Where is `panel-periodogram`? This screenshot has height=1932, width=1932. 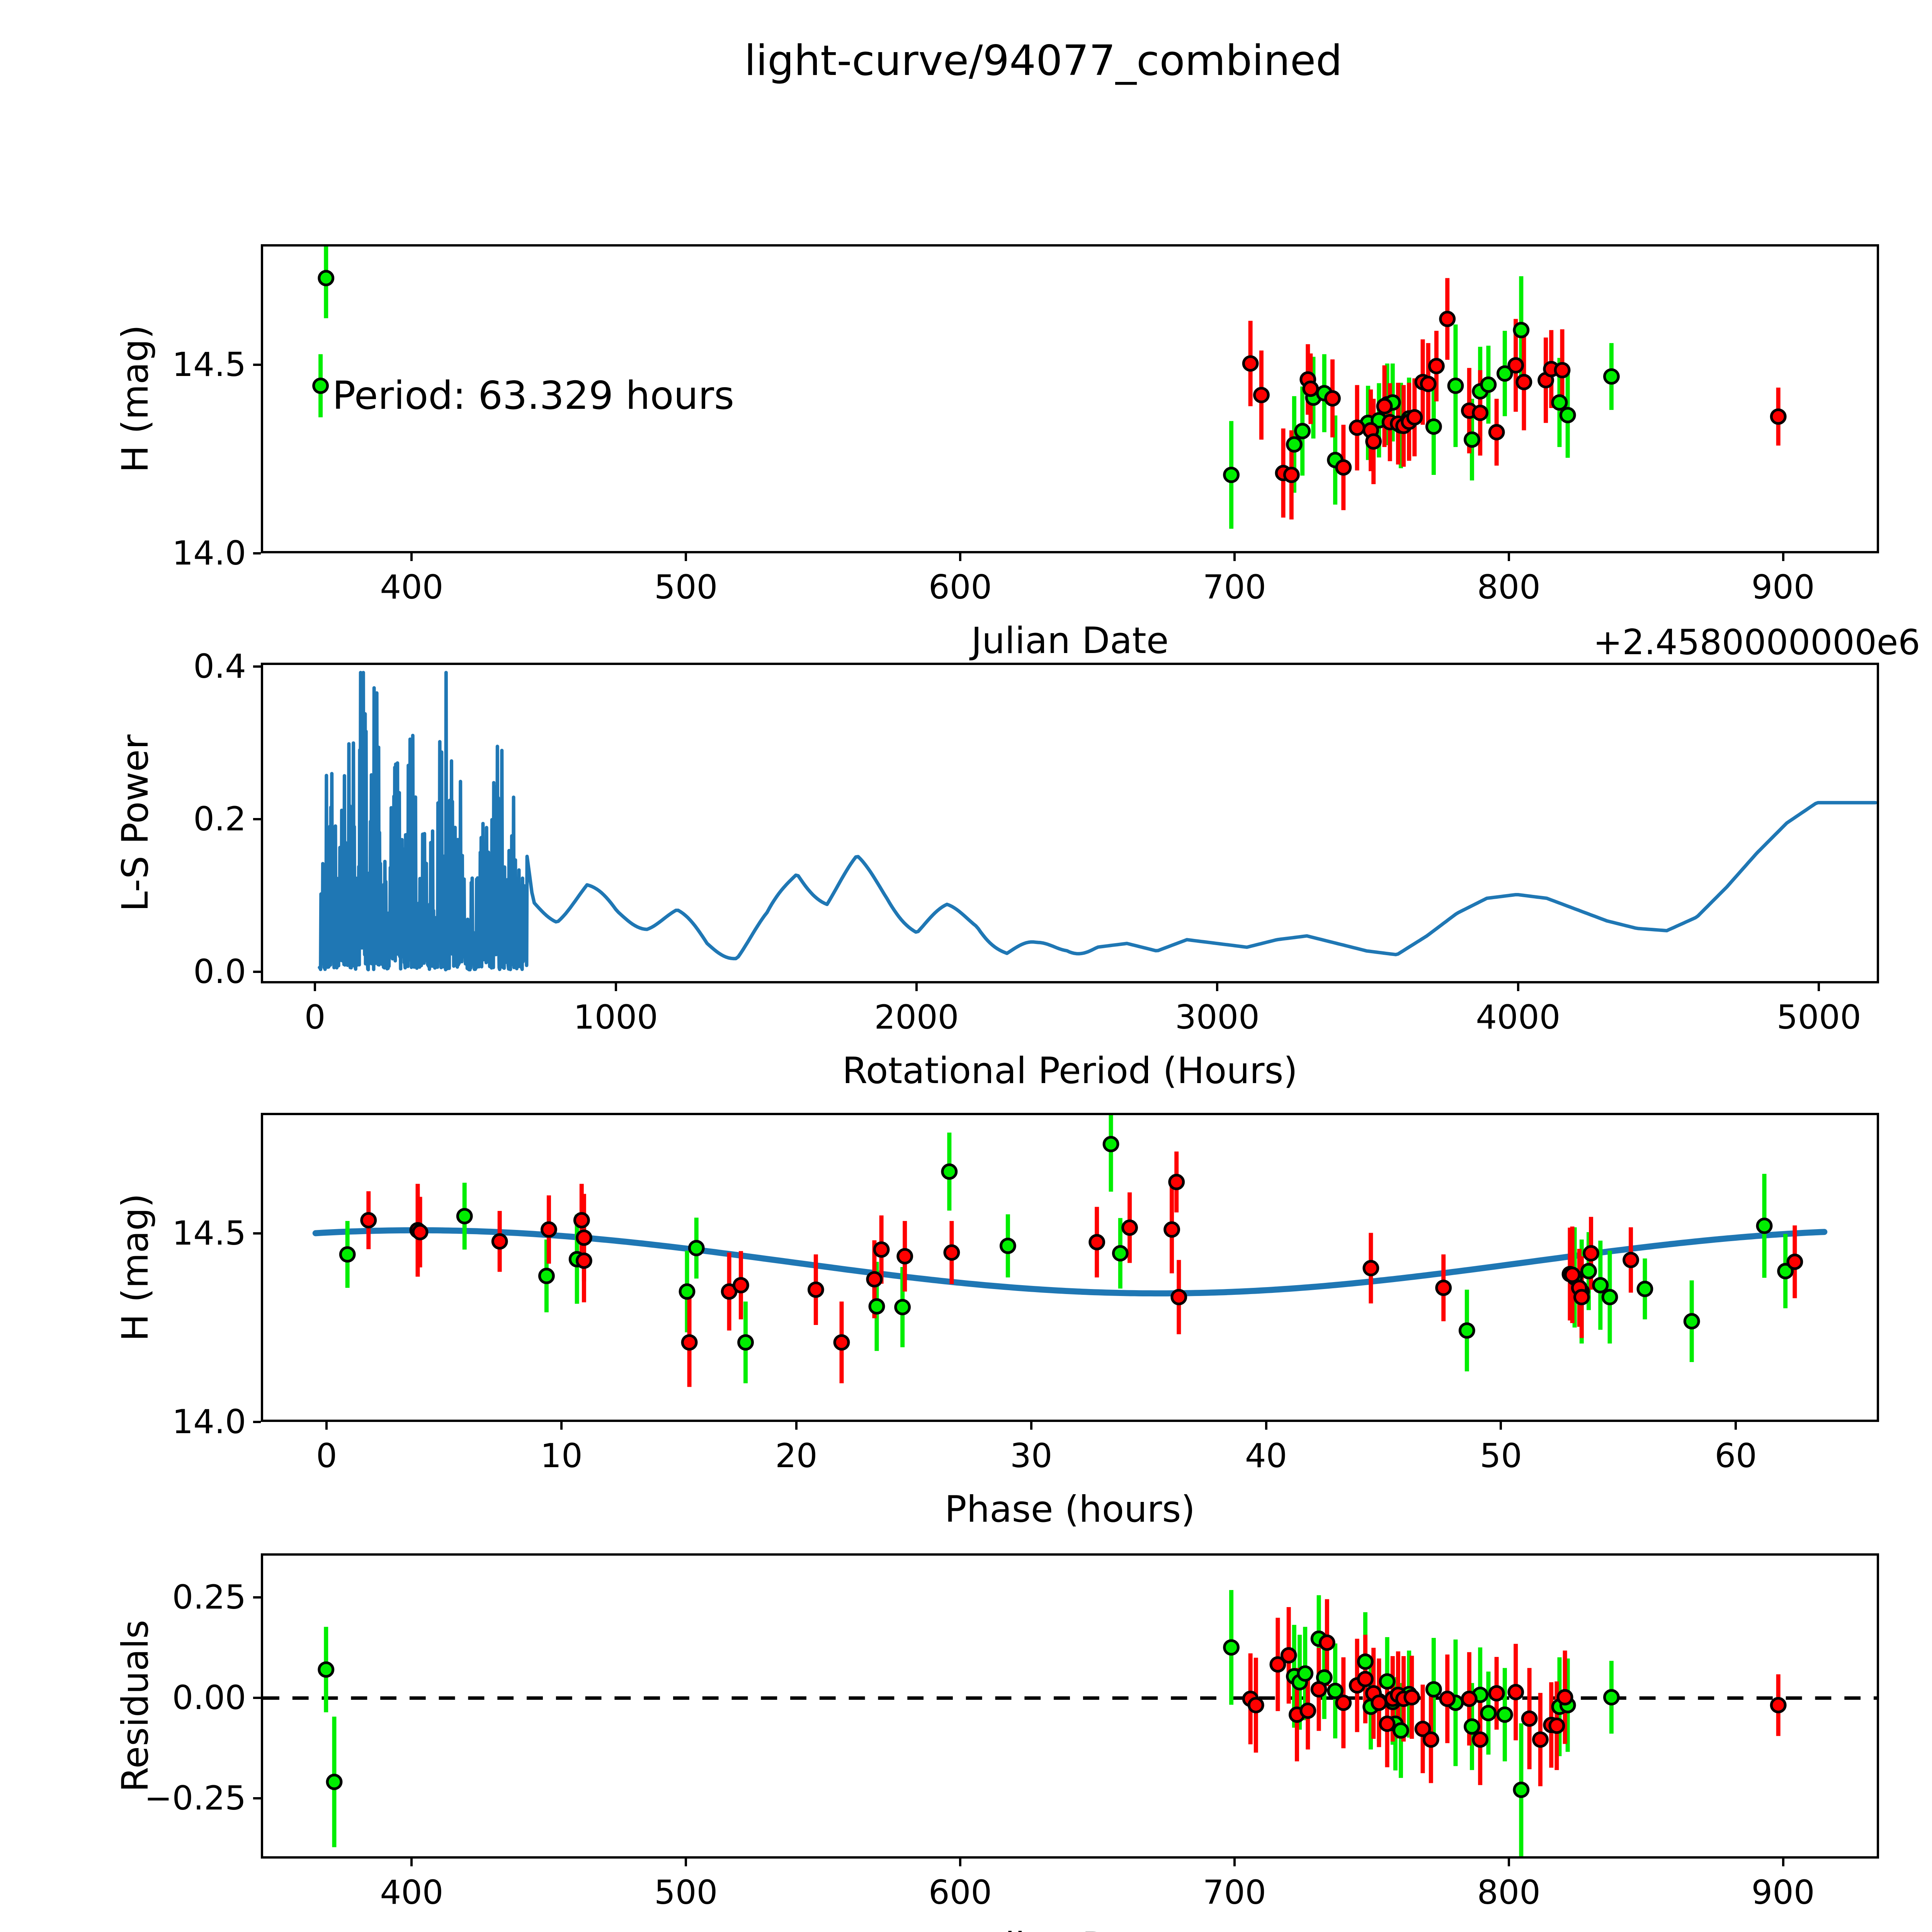 panel-periodogram is located at coordinates (1070, 823).